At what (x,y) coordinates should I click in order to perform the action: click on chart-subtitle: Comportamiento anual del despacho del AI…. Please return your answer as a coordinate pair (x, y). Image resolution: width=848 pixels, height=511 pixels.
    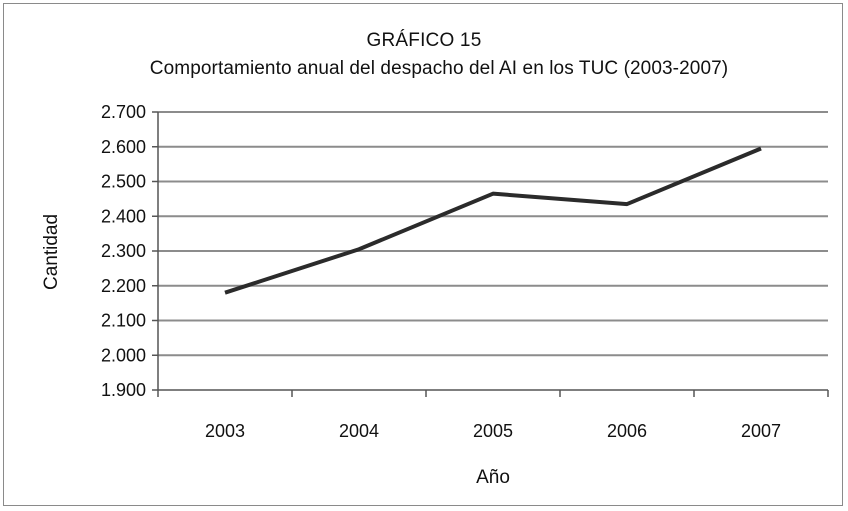
    Looking at the image, I should click on (439, 68).